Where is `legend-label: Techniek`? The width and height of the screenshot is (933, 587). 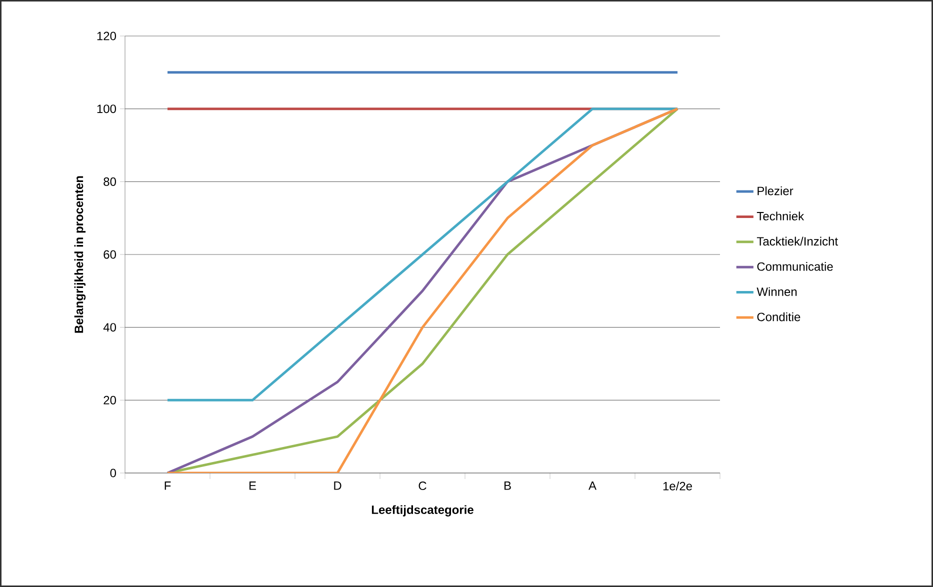
legend-label: Techniek is located at coordinates (780, 216).